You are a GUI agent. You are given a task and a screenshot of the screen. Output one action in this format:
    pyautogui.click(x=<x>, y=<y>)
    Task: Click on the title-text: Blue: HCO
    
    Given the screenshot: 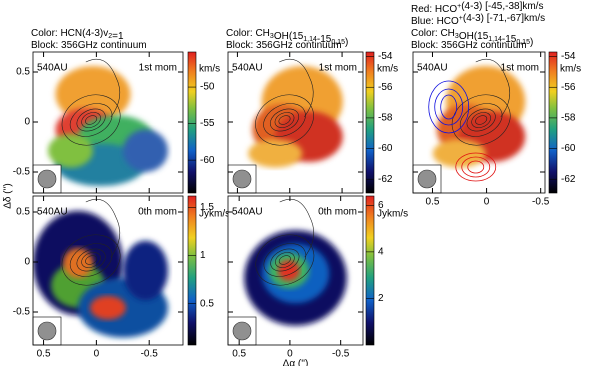 What is the action you would take?
    pyautogui.click(x=435, y=21)
    